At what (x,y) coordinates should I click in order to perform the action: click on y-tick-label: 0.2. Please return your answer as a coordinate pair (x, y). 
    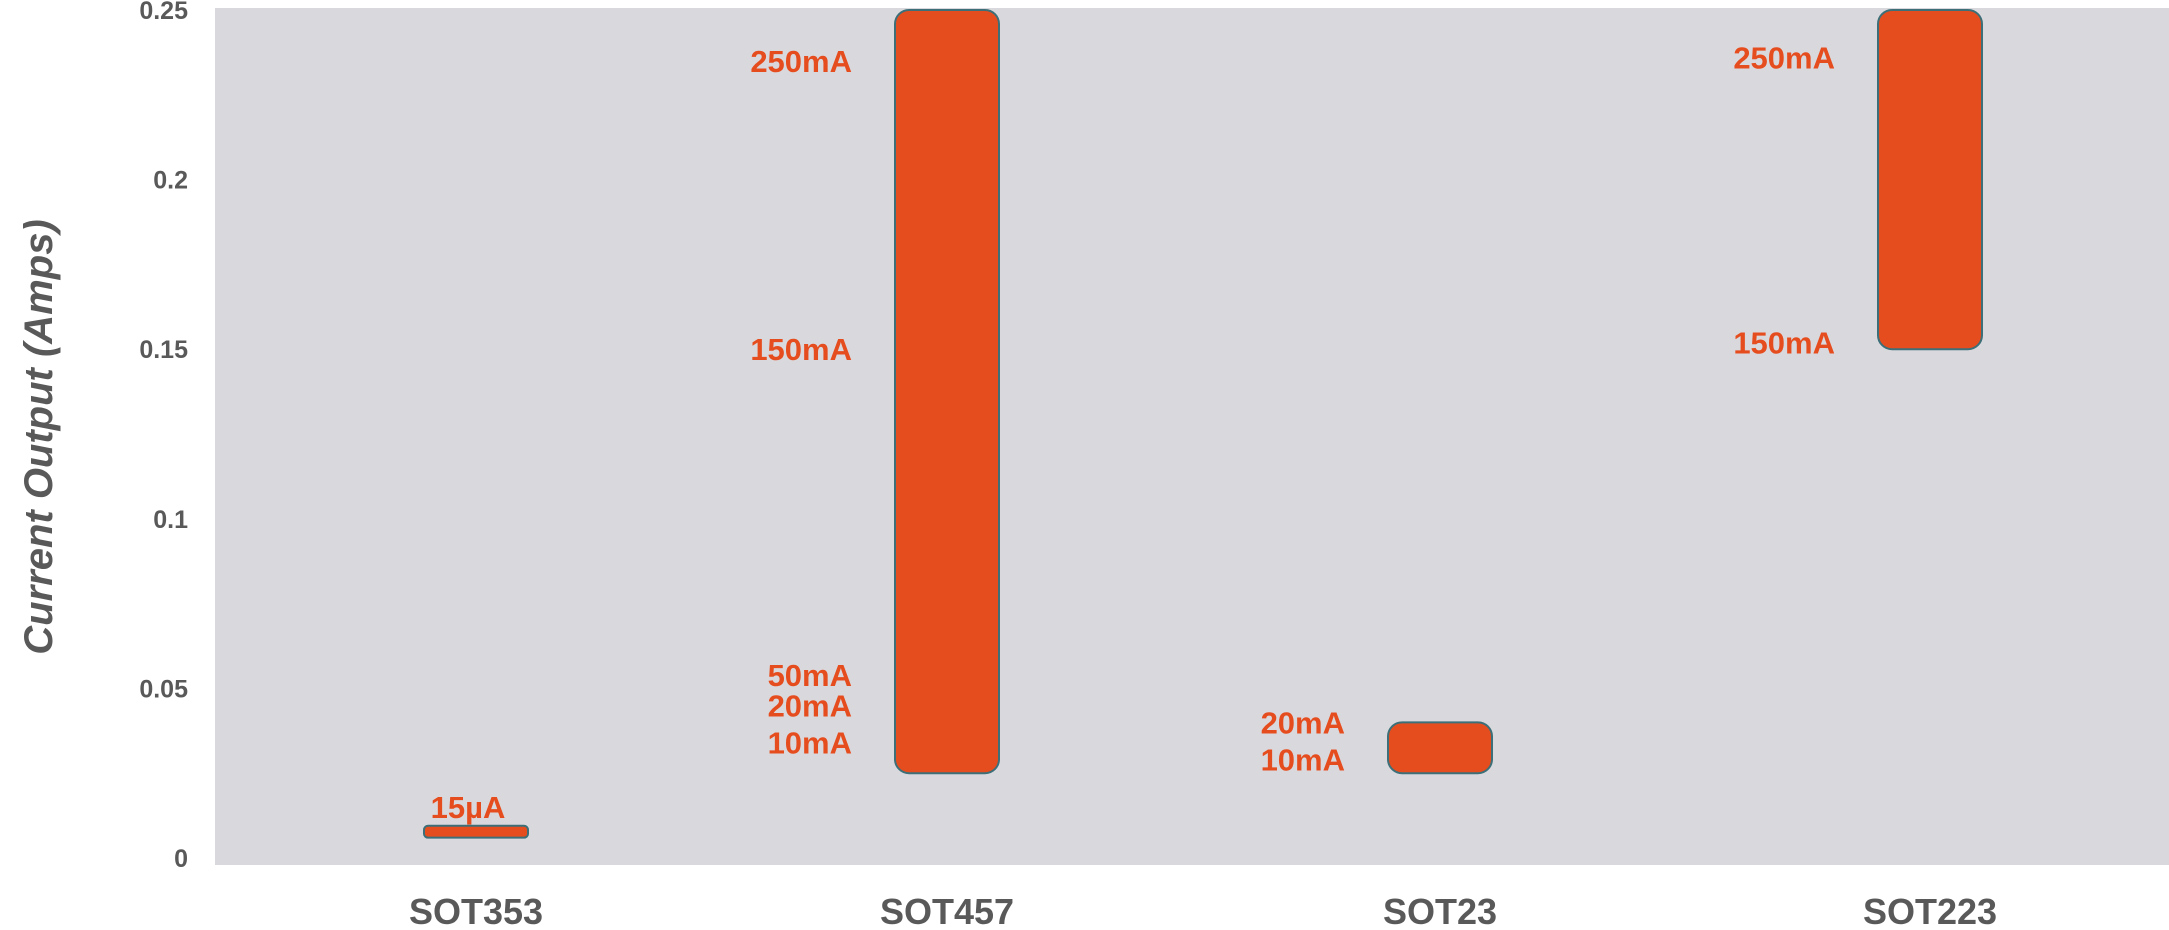
    Looking at the image, I should click on (170, 181).